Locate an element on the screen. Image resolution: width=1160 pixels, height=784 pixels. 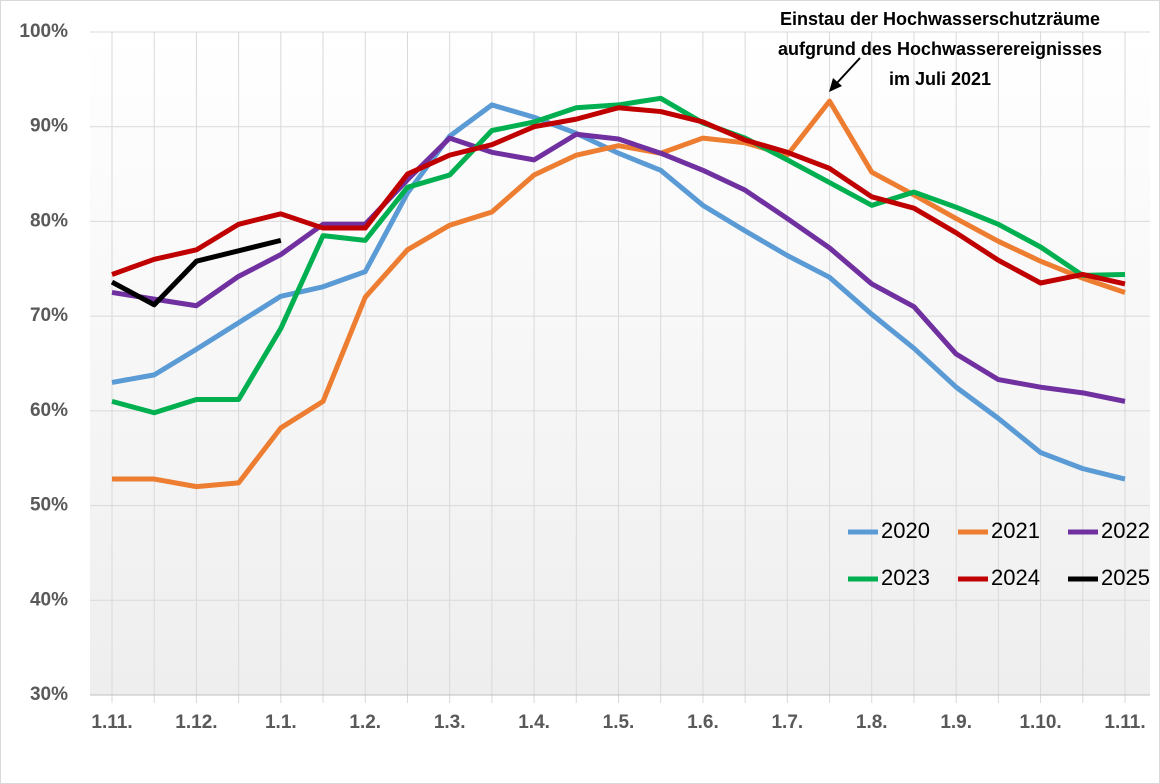
y-tick-label: 50% is located at coordinates (49, 505).